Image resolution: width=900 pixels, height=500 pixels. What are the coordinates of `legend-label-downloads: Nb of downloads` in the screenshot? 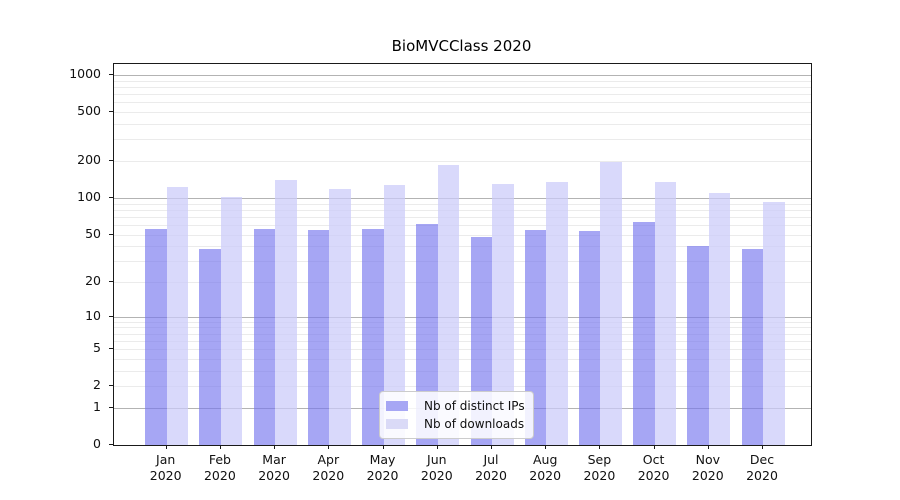 It's located at (474, 423).